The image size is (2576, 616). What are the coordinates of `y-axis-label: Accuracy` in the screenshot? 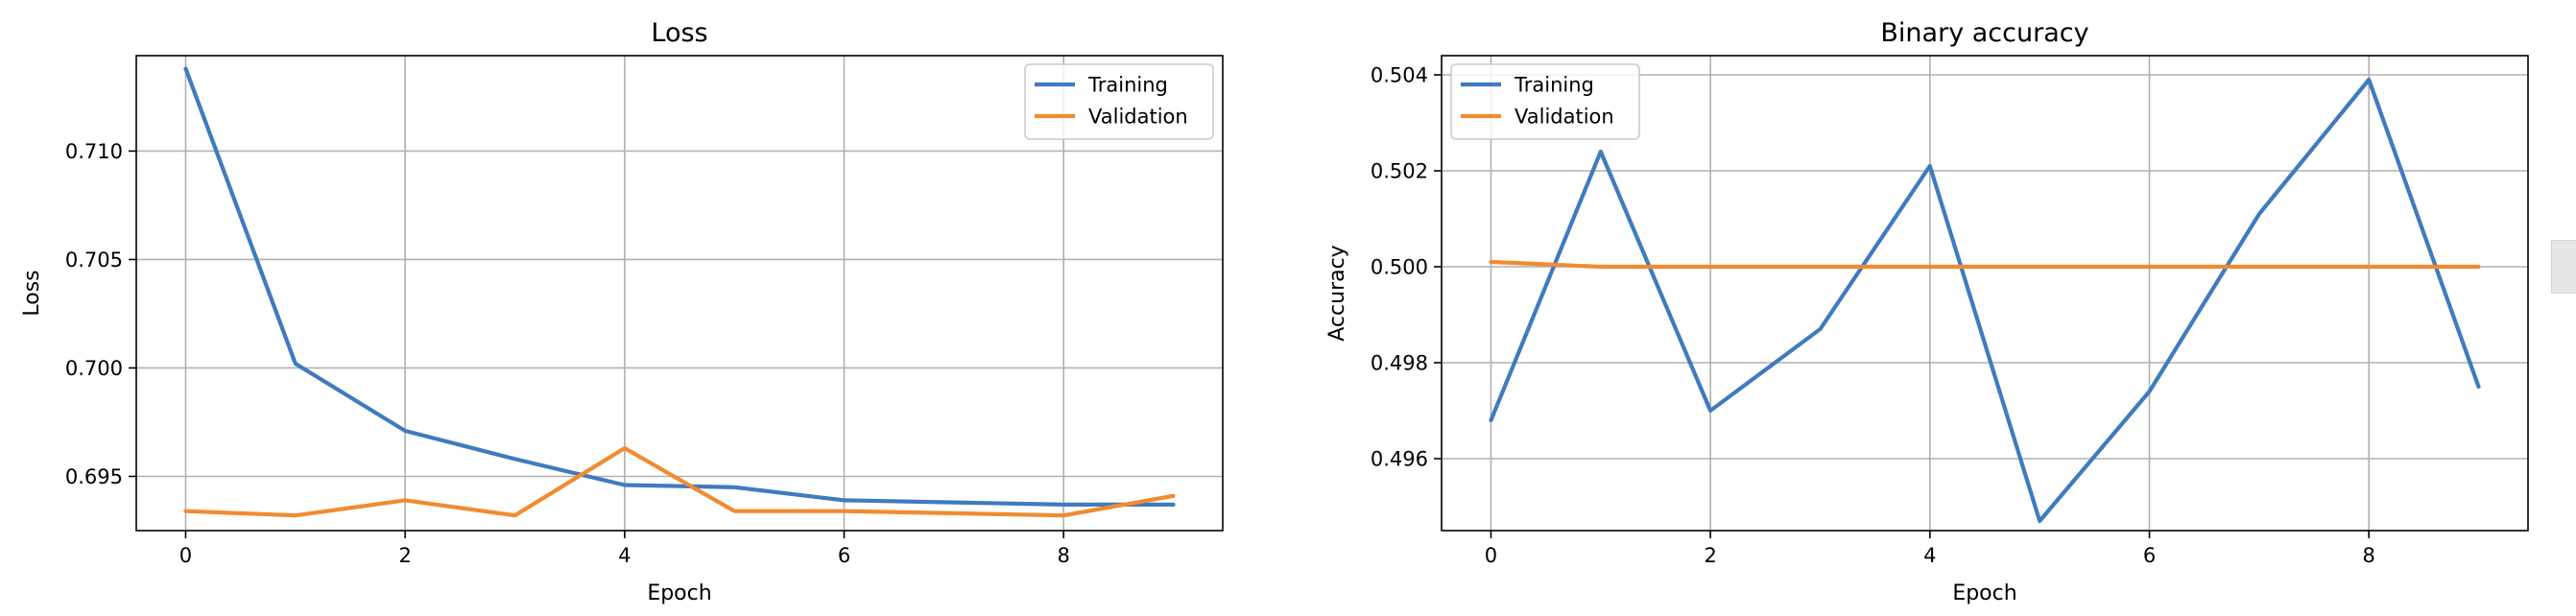 It's located at (1337, 293).